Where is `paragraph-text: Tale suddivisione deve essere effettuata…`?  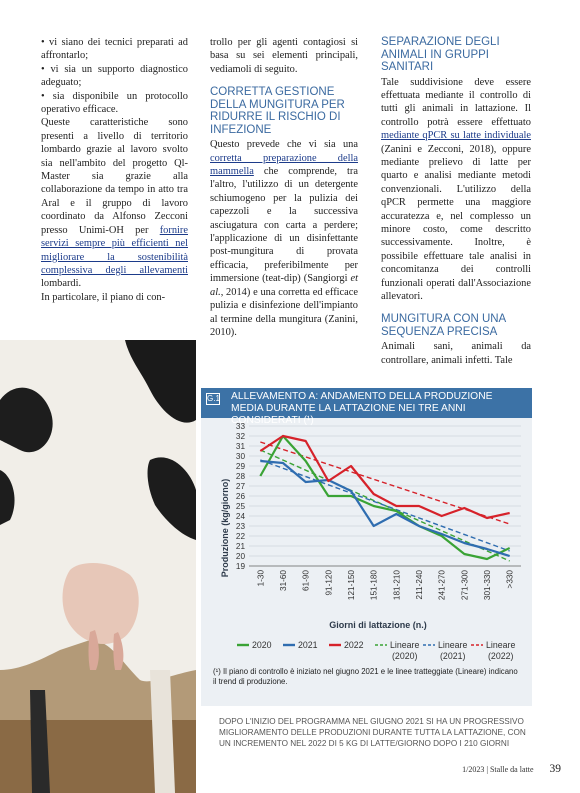
paragraph-text: Tale suddivisione deve essere effettuata… is located at coordinates (456, 102).